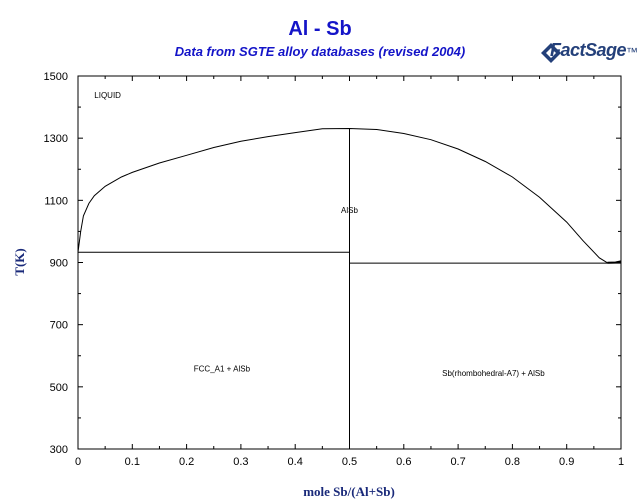 The width and height of the screenshot is (640, 504). Describe the element at coordinates (59, 450) in the screenshot. I see `y-tick-label: 300` at that location.